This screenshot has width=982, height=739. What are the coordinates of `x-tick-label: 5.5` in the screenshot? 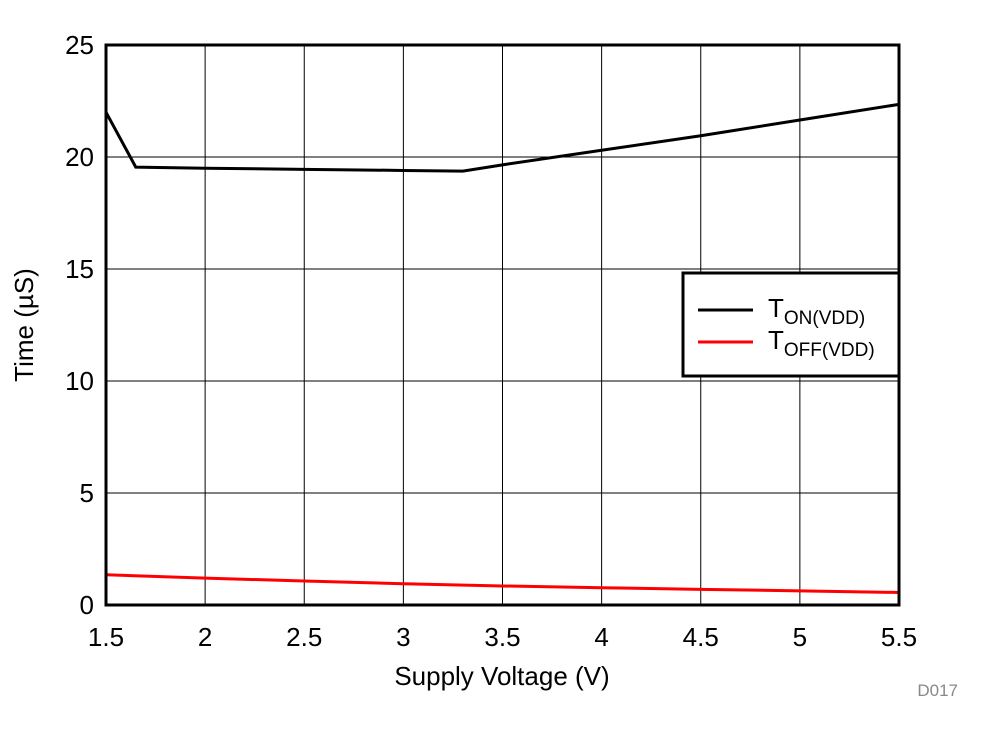 It's located at (899, 637).